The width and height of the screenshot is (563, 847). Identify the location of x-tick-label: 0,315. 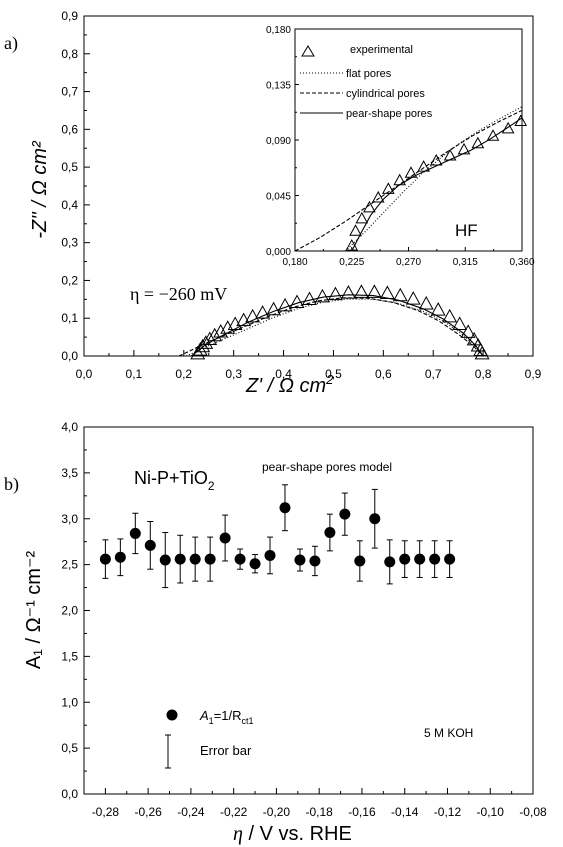
(465, 262).